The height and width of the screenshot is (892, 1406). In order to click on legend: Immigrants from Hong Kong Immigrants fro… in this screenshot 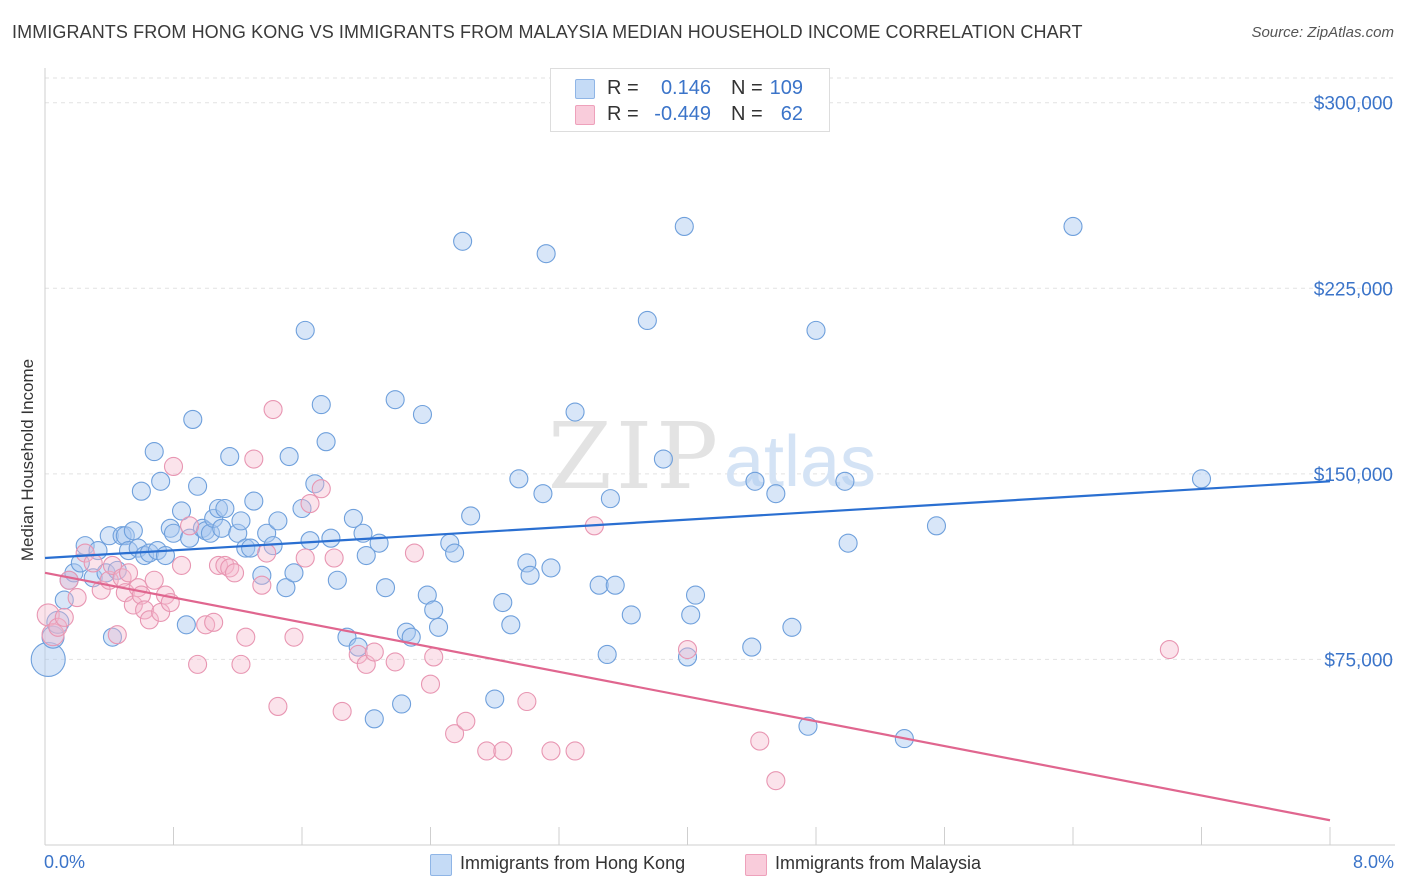, I will do `click(703, 865)`.